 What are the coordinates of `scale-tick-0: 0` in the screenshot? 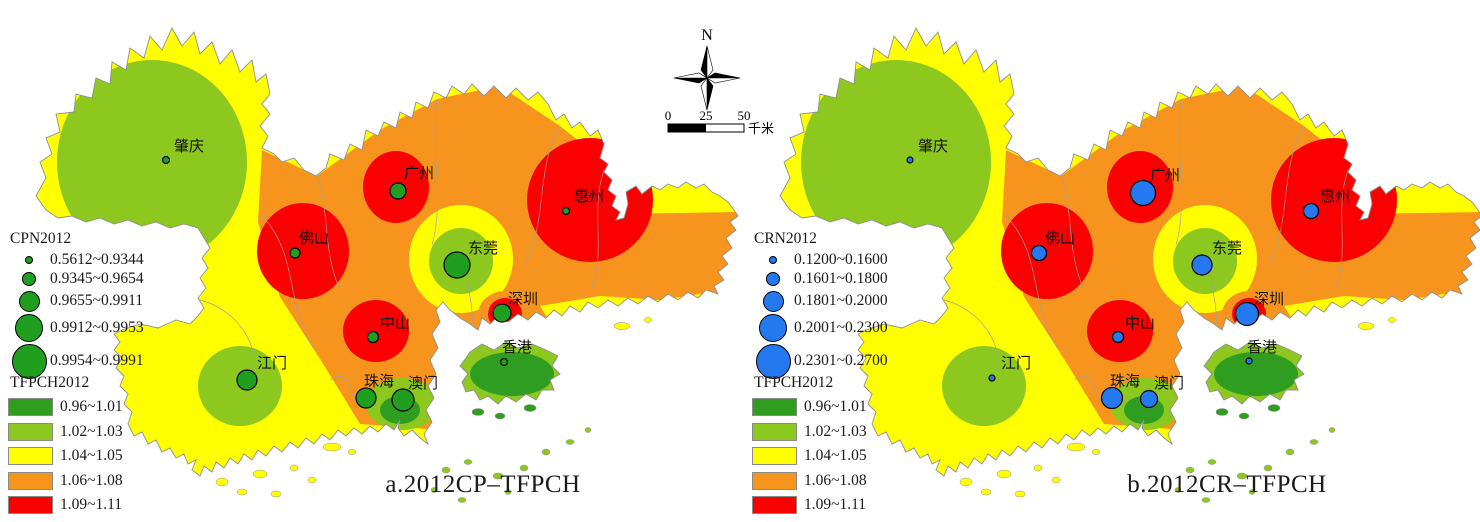 It's located at (668, 115).